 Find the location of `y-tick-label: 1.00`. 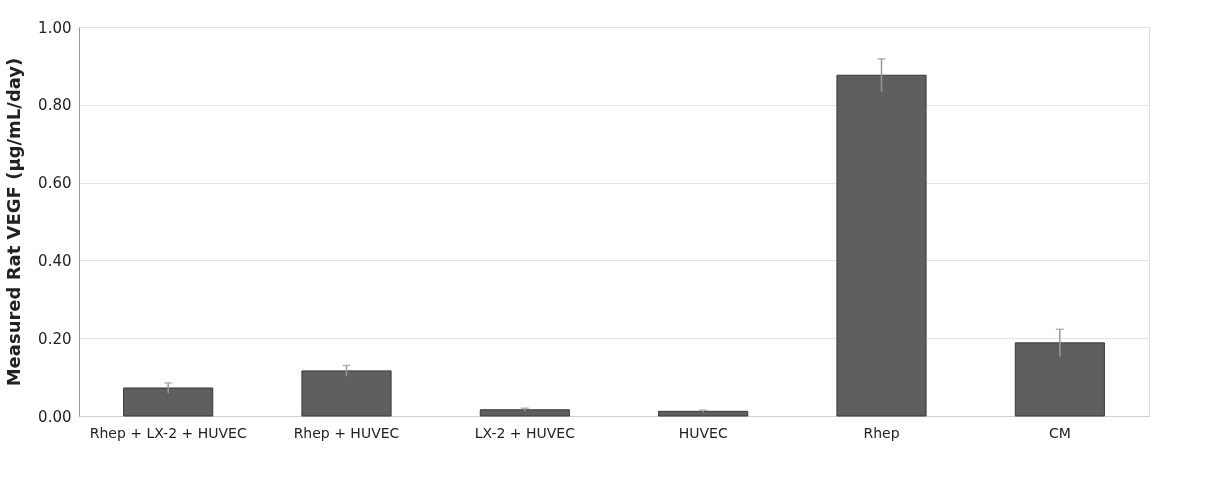

y-tick-label: 1.00 is located at coordinates (55, 27).